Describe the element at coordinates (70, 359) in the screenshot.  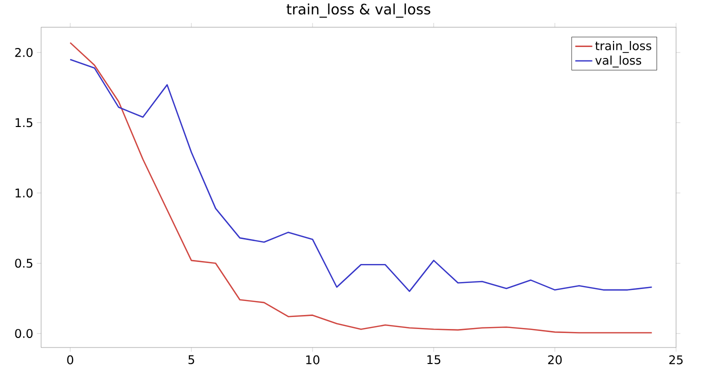
I see `x-tick-label: 0` at that location.